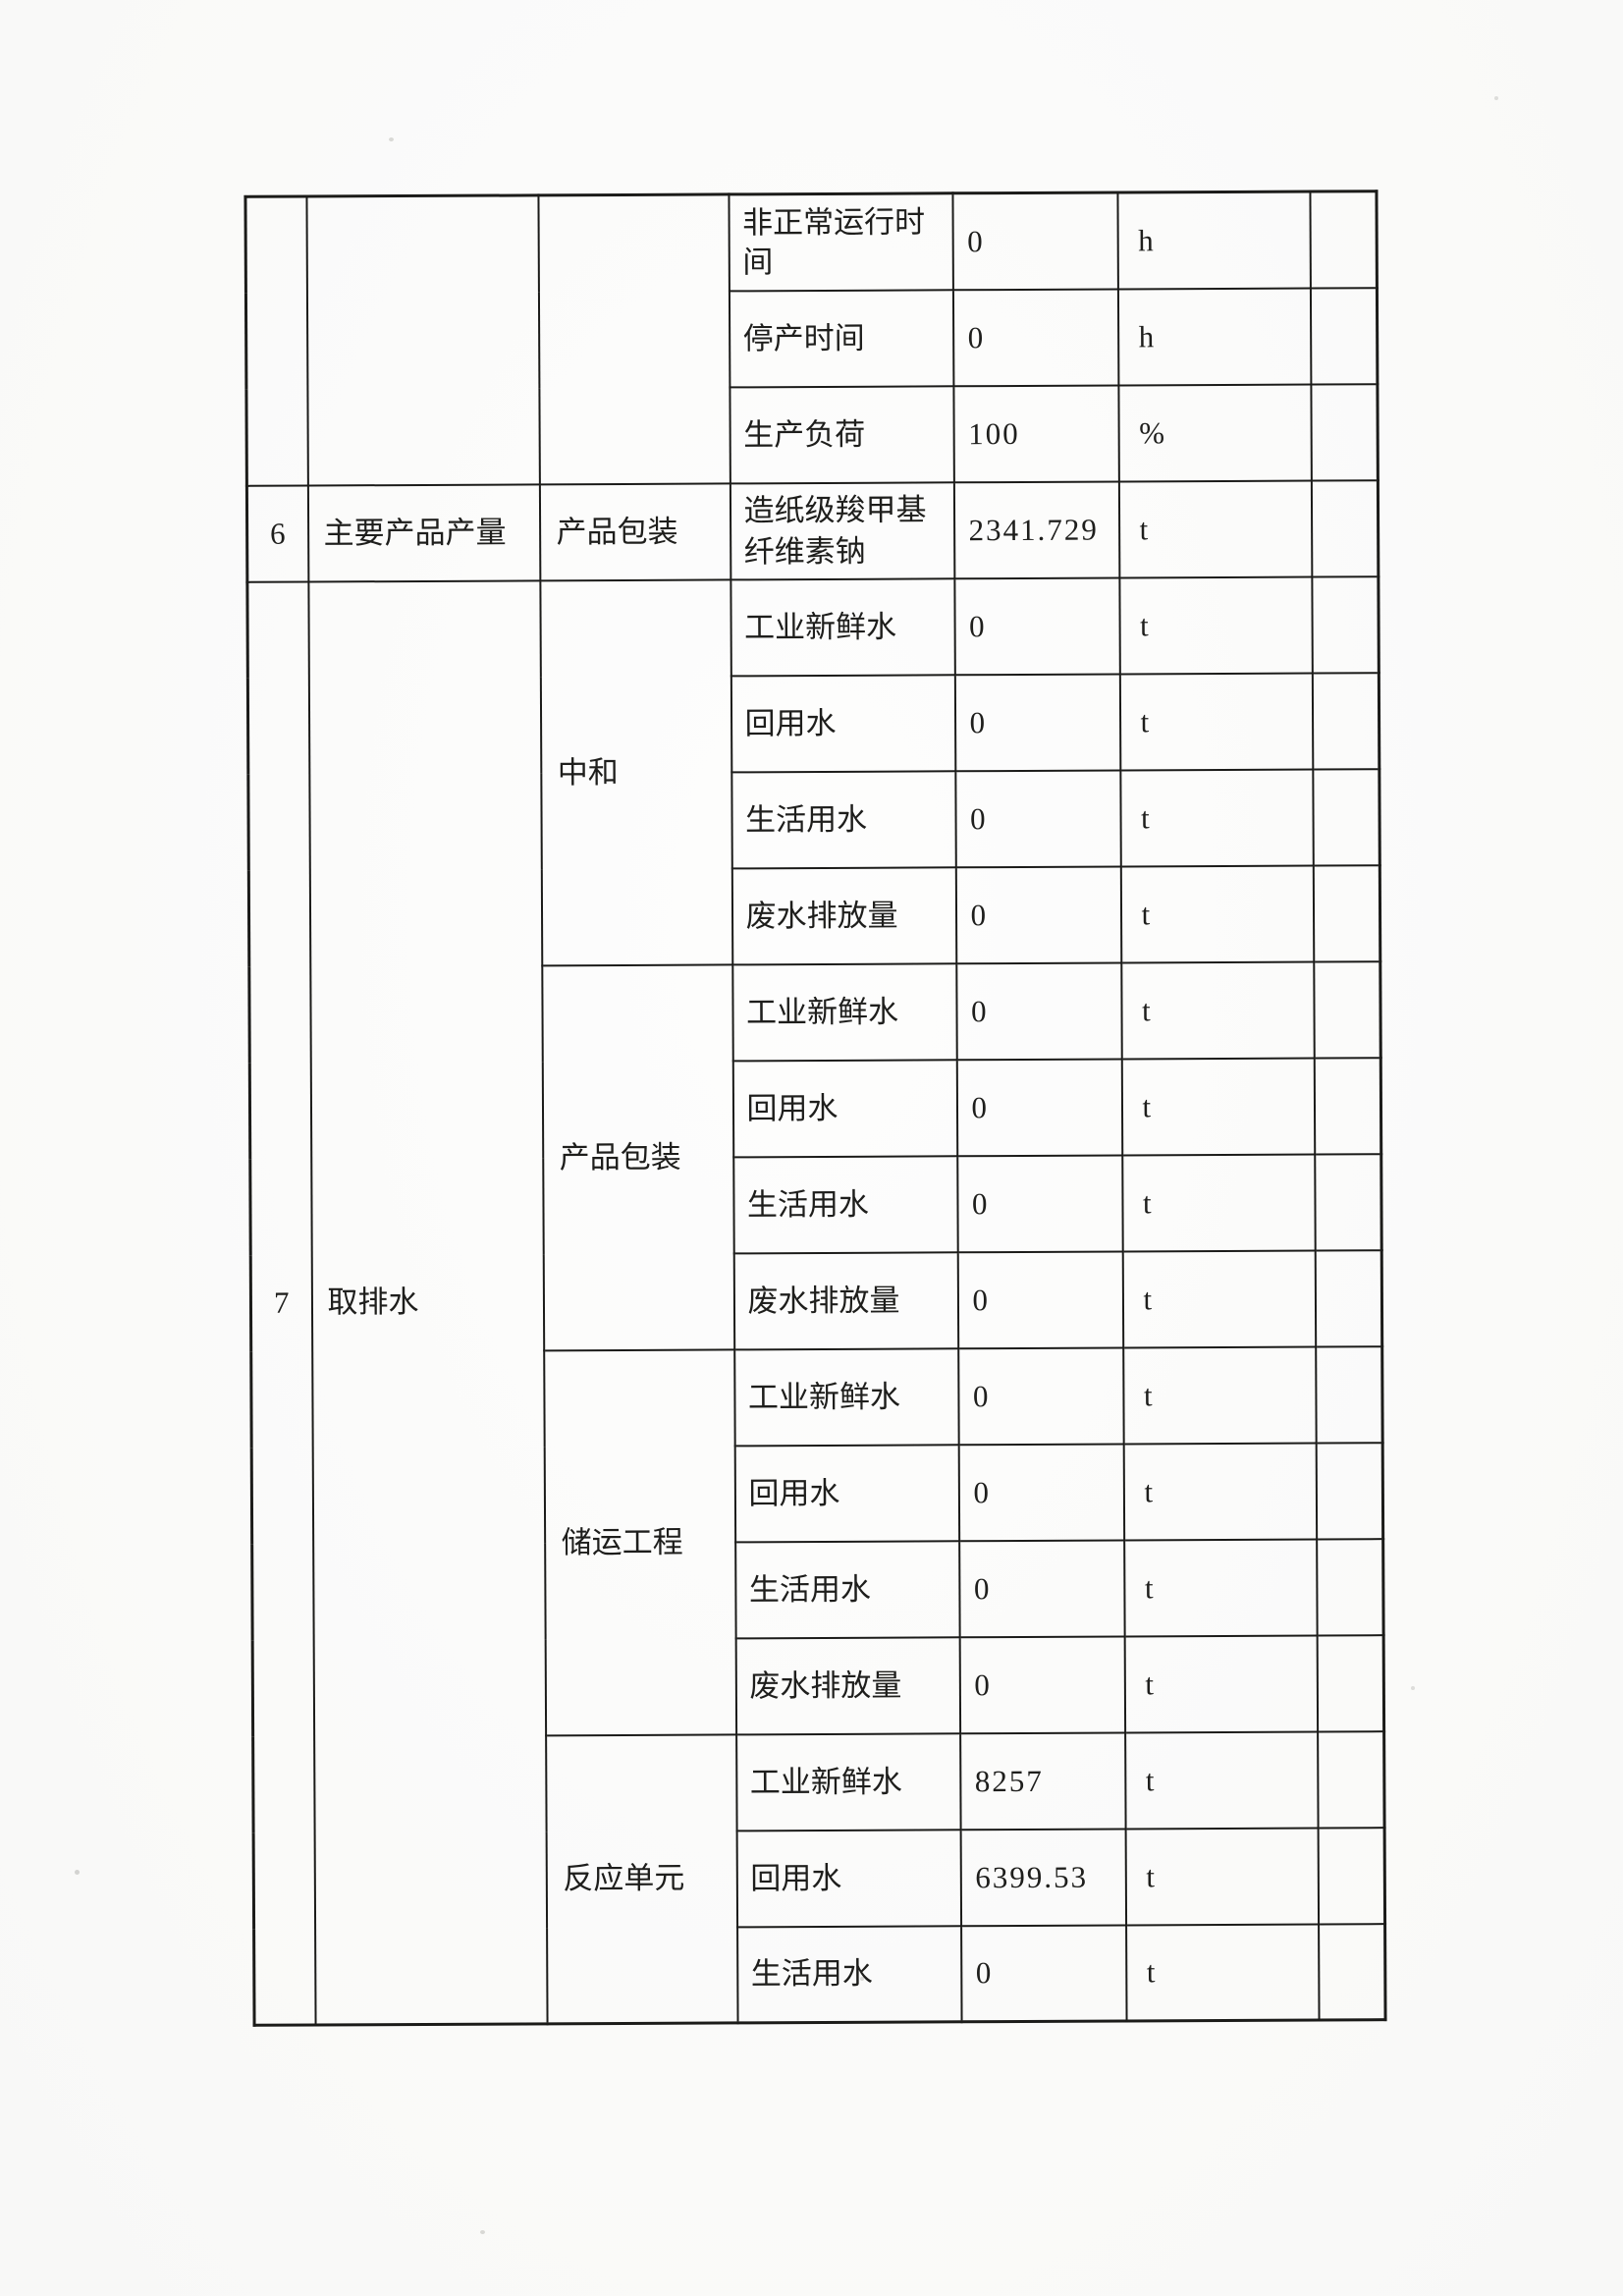 Image resolution: width=1623 pixels, height=2296 pixels. I want to click on value-cell: 100, so click(1035, 433).